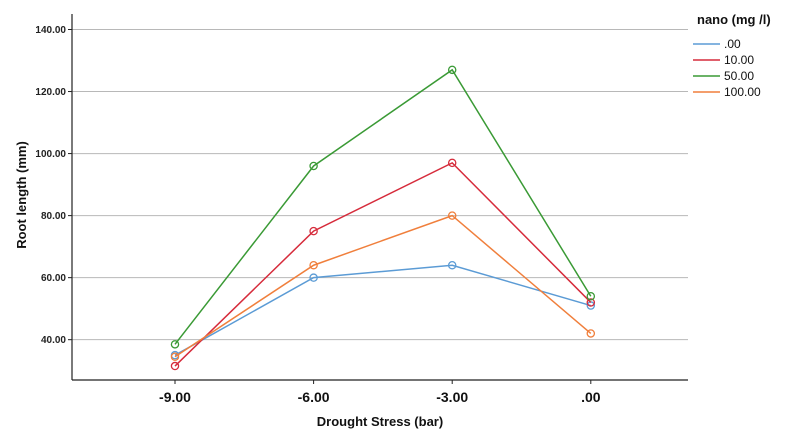 The width and height of the screenshot is (805, 432). What do you see at coordinates (50, 154) in the screenshot?
I see `y-tick-label: 100.00` at bounding box center [50, 154].